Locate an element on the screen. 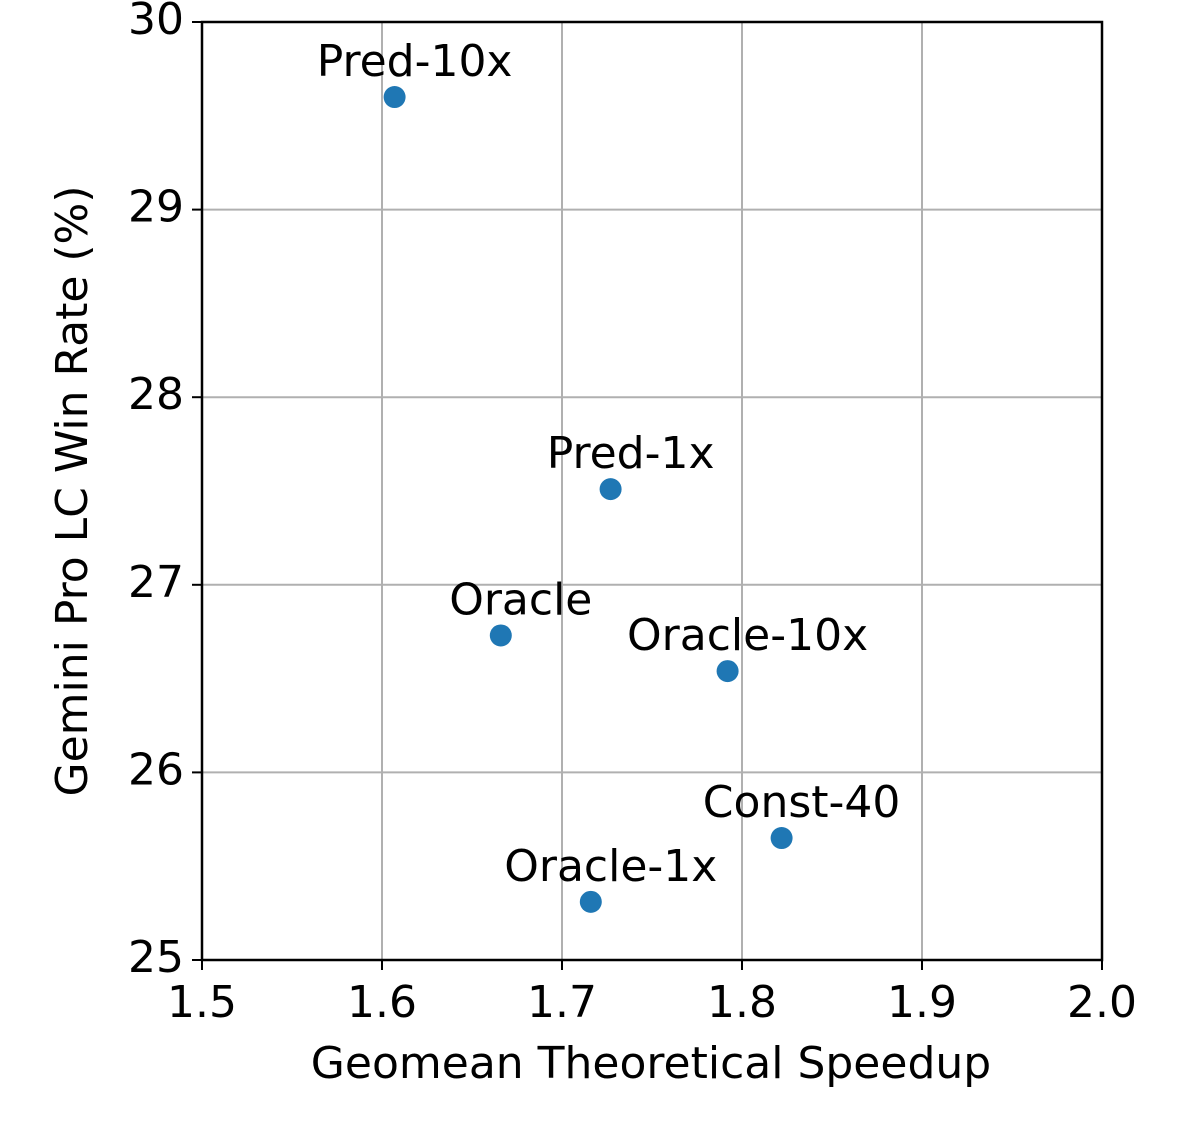 Image resolution: width=1196 pixels, height=1146 pixels. y-tick-label: 28 is located at coordinates (156, 394).